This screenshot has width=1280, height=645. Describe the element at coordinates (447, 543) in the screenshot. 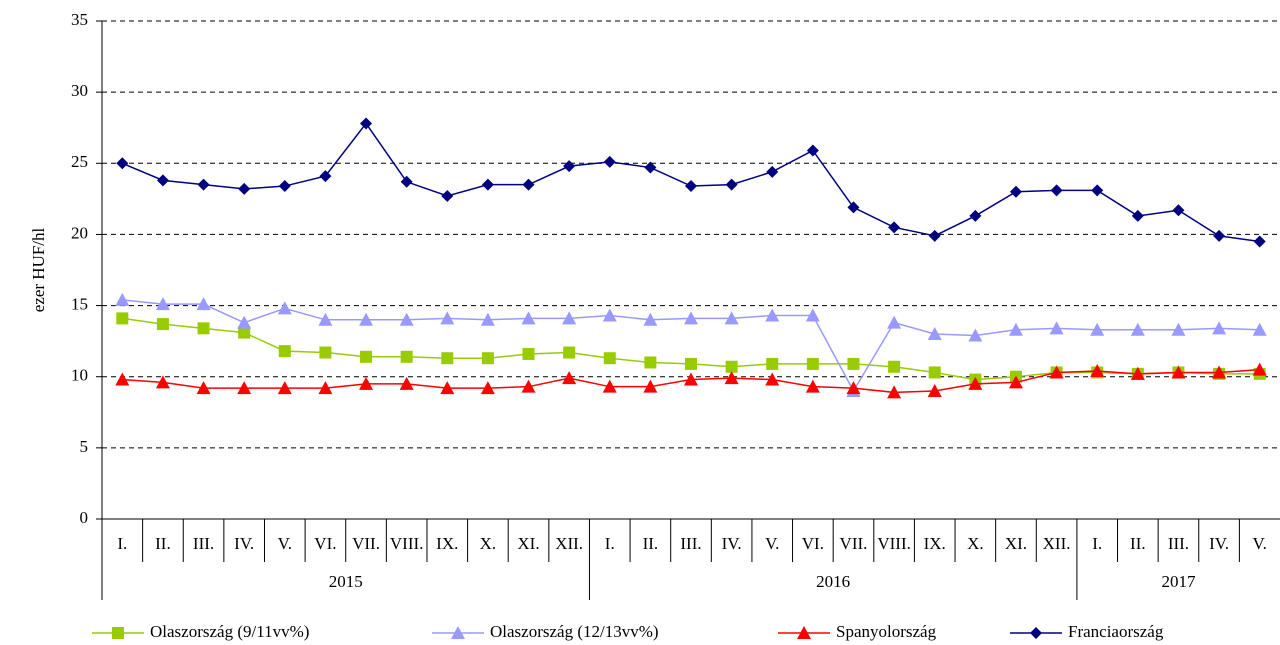

I see `x-tick-label: IX.` at that location.